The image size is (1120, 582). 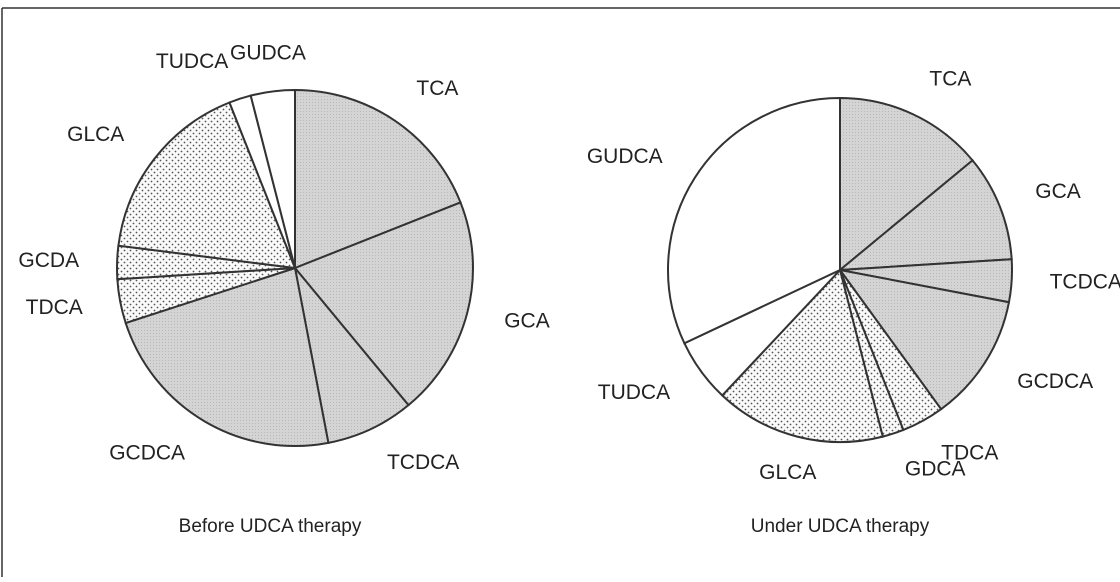 I want to click on slice-label: GDCA, so click(x=935, y=468).